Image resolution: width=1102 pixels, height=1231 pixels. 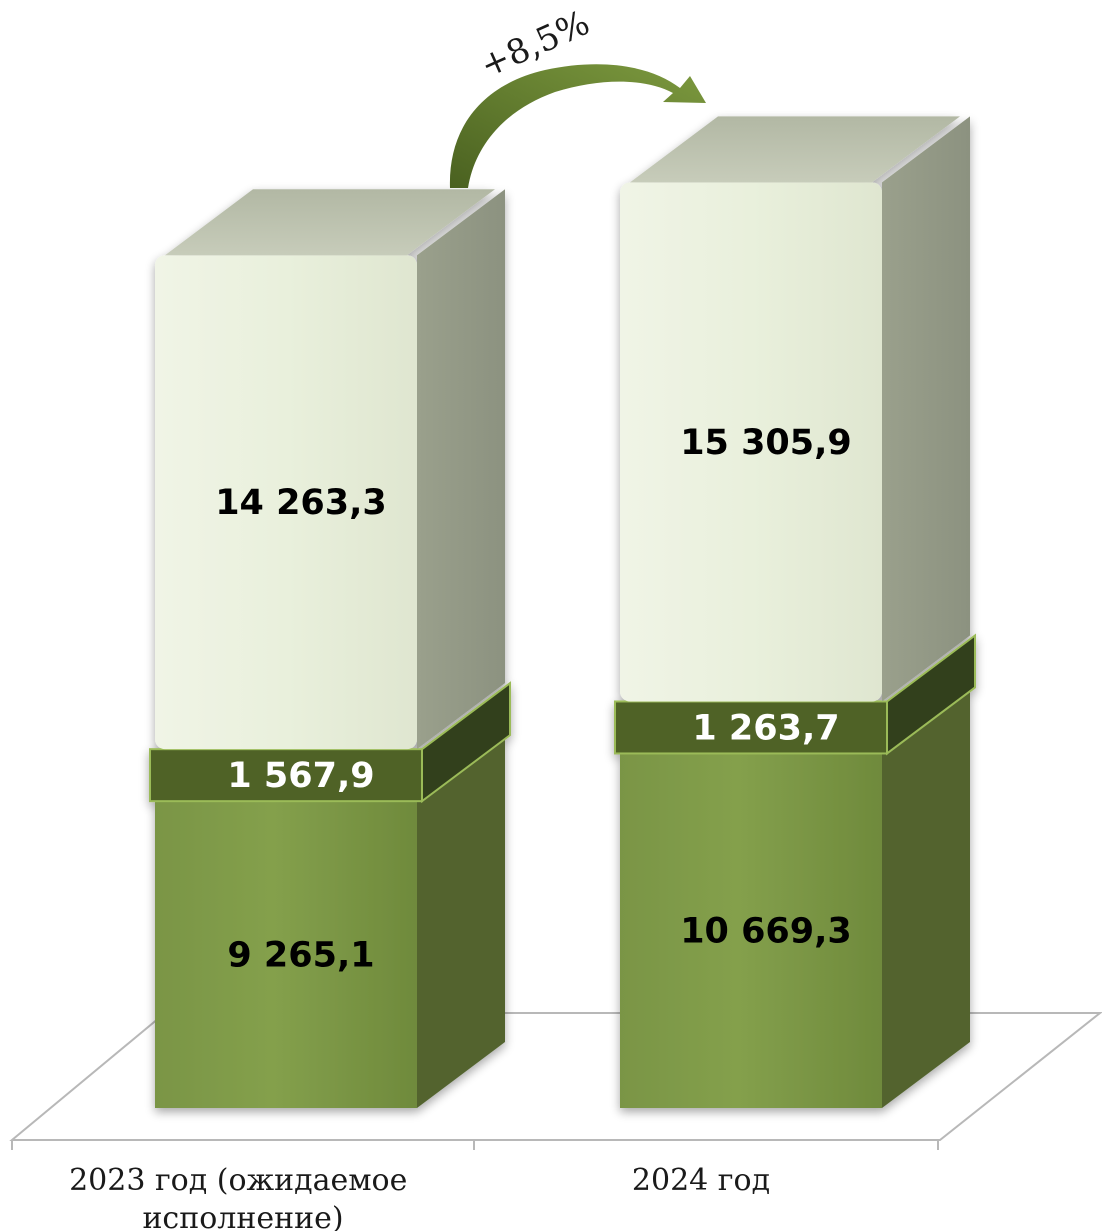 I want to click on data-label-transfers: 1 263,7, so click(x=765, y=728).